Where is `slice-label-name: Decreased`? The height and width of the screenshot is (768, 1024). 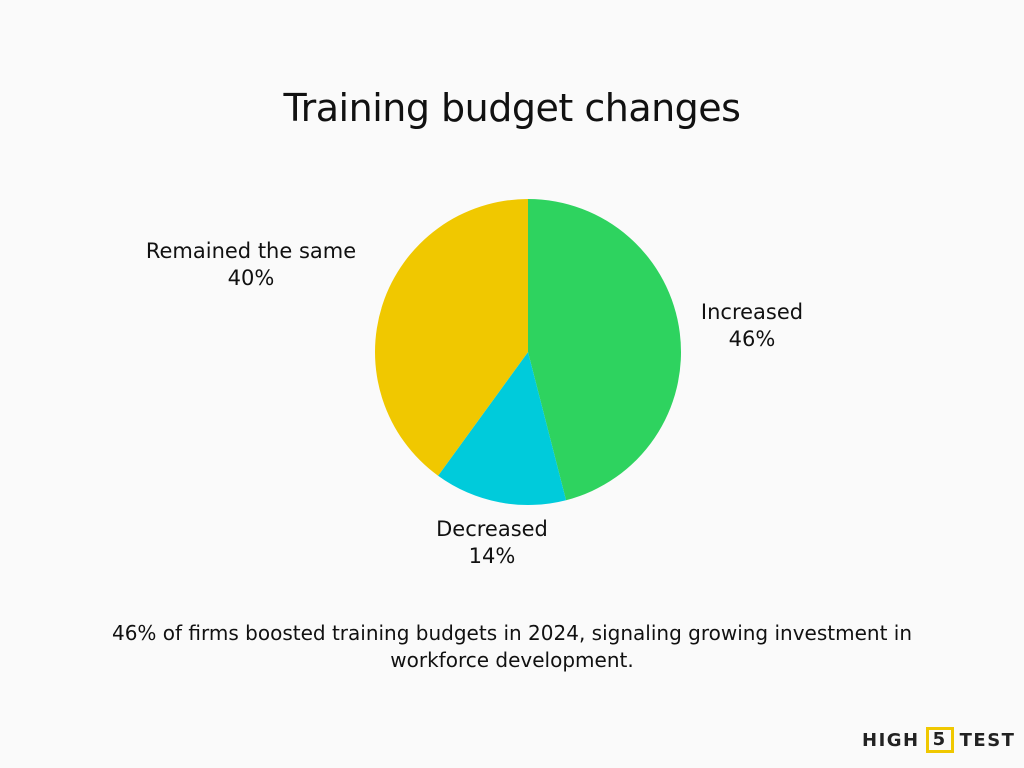 slice-label-name: Decreased is located at coordinates (492, 529).